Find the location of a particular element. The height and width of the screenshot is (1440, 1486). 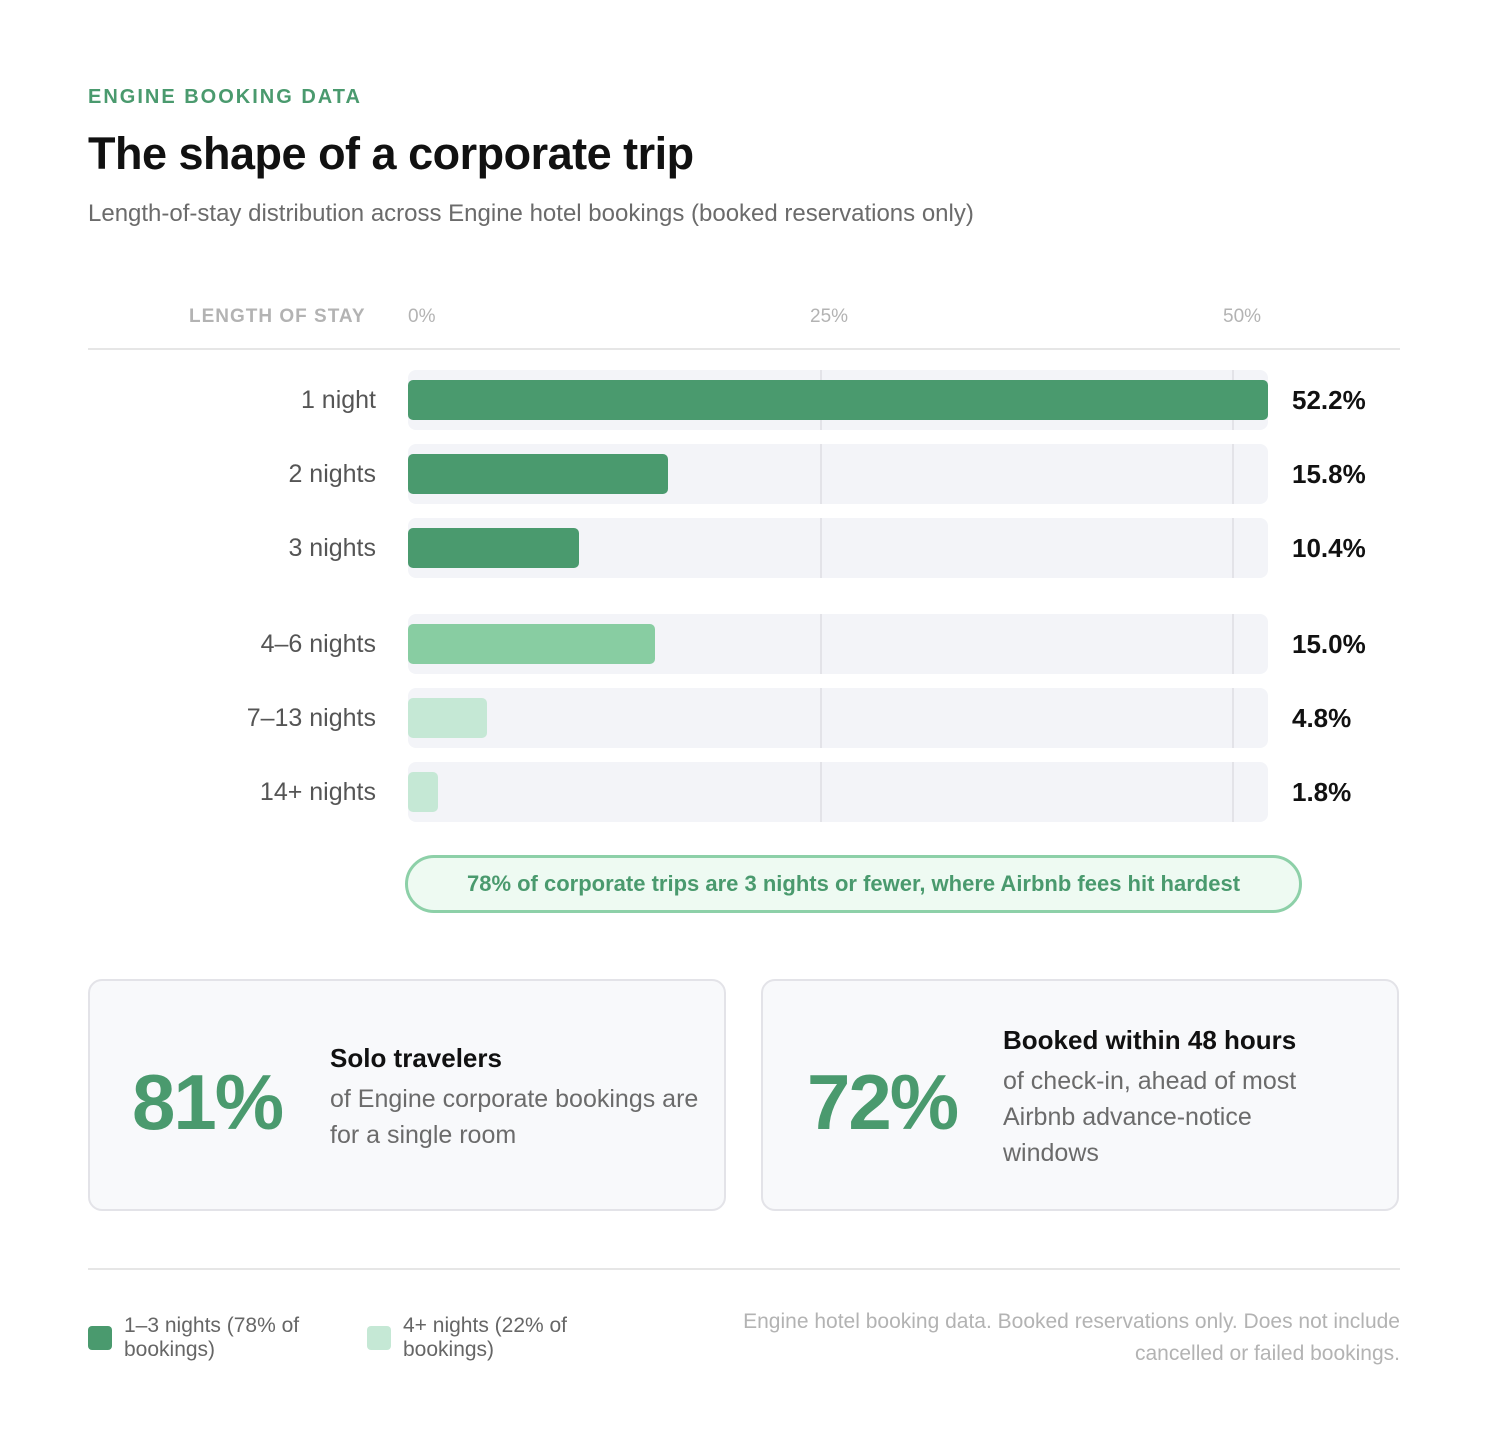

category-label: 3 nights is located at coordinates (332, 548).